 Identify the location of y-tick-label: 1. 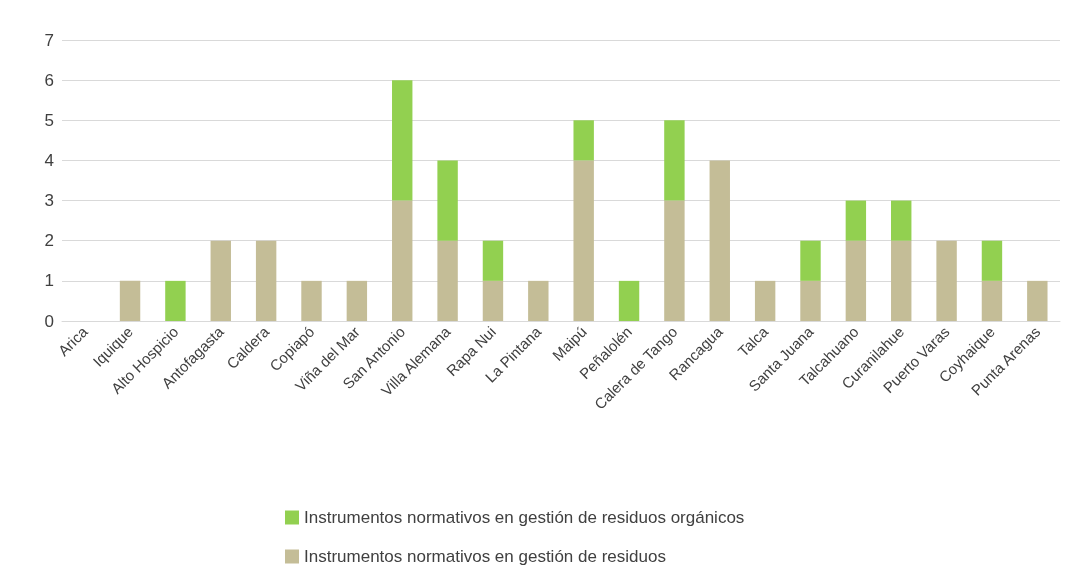
(49, 281).